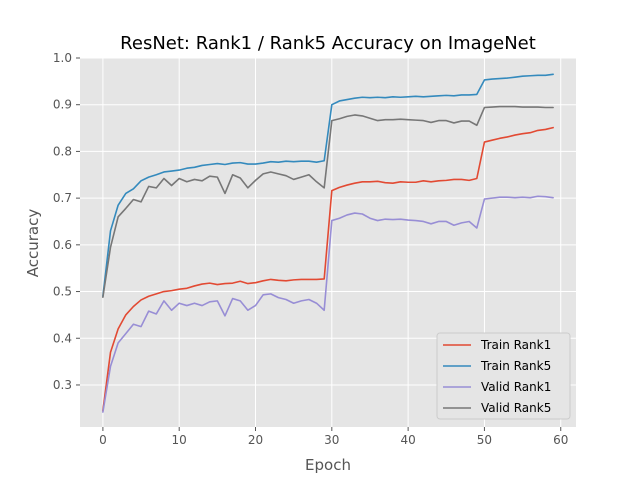  What do you see at coordinates (103, 440) in the screenshot?
I see `x-tick-label: 0` at bounding box center [103, 440].